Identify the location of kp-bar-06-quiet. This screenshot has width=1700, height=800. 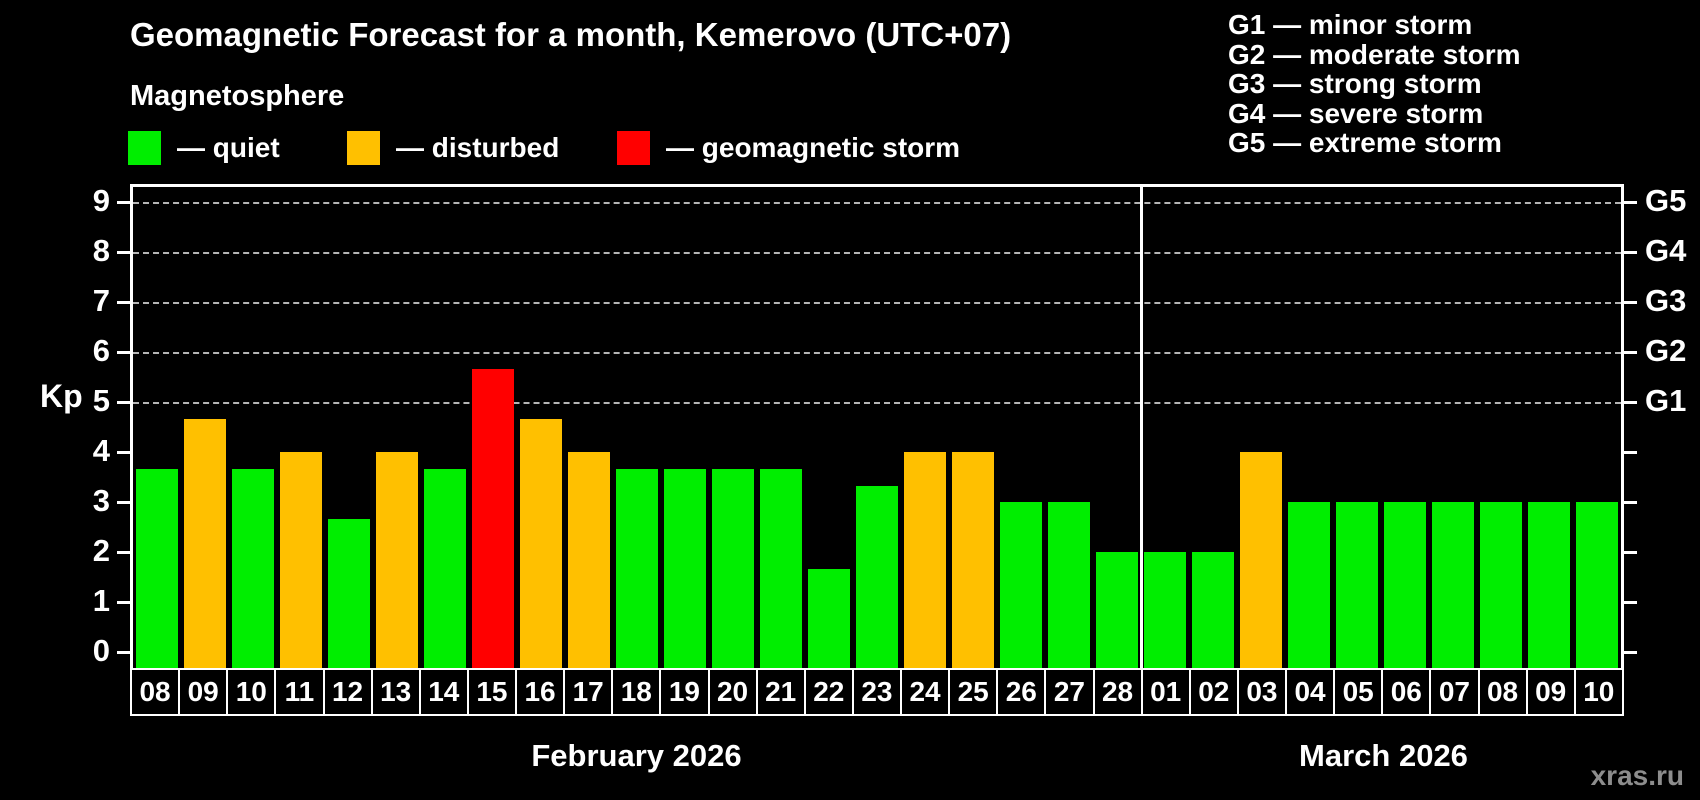
(1405, 585).